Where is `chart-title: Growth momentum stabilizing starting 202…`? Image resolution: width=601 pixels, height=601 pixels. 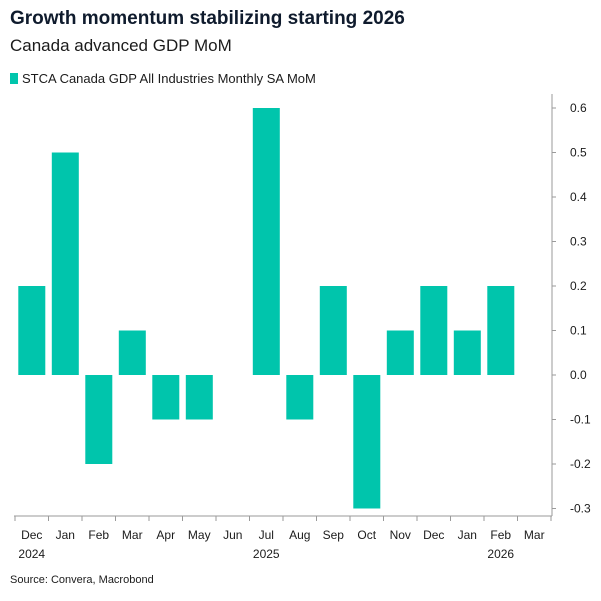 chart-title: Growth momentum stabilizing starting 202… is located at coordinates (207, 18).